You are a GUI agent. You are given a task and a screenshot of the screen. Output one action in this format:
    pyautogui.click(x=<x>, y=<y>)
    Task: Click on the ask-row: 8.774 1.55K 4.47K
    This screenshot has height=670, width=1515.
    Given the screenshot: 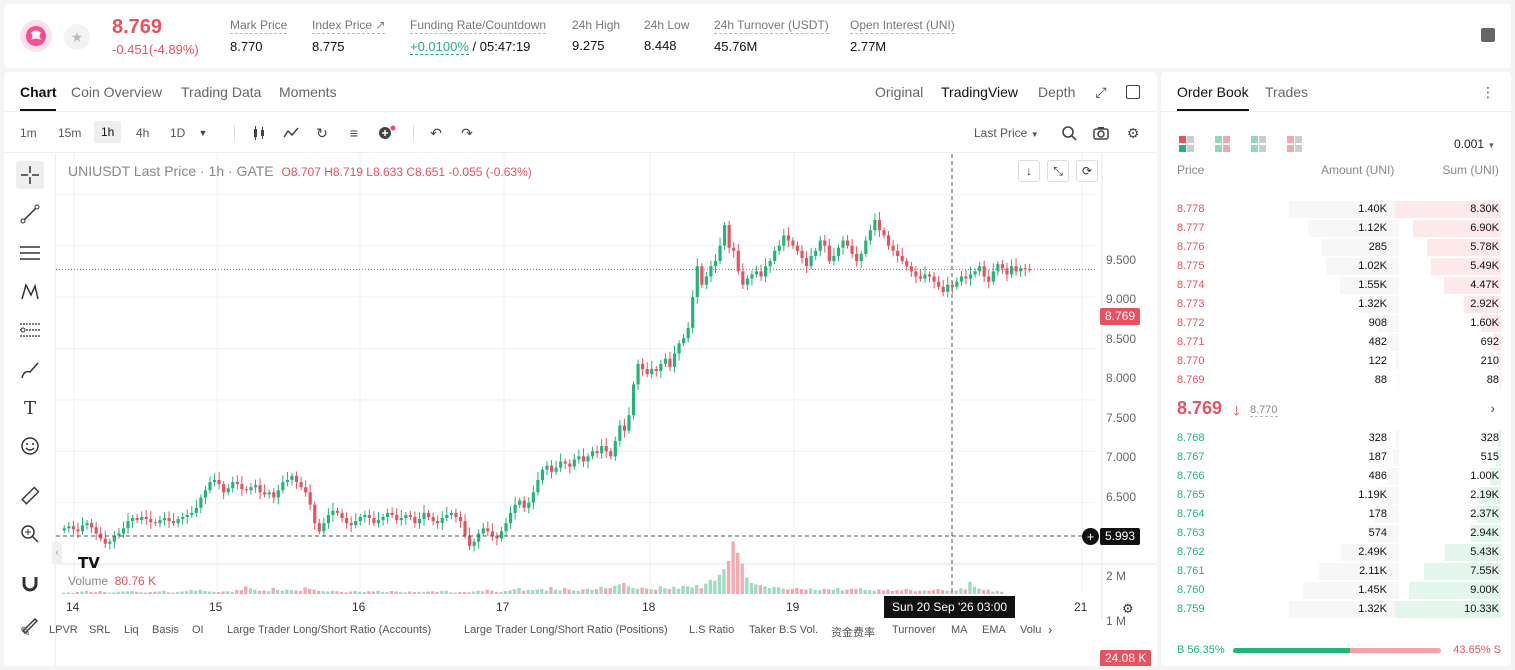 What is the action you would take?
    pyautogui.click(x=1336, y=285)
    